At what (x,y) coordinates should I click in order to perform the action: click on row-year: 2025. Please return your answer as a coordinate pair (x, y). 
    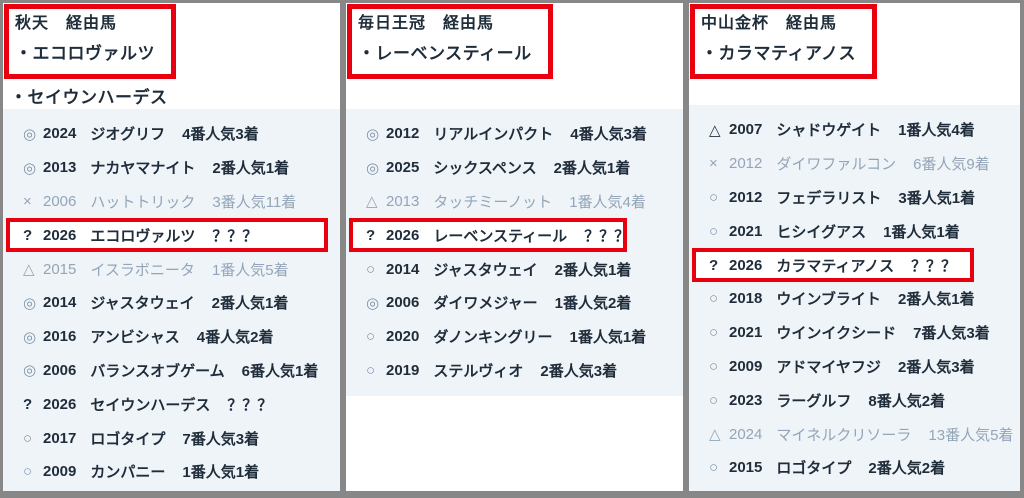
    Looking at the image, I should click on (403, 168).